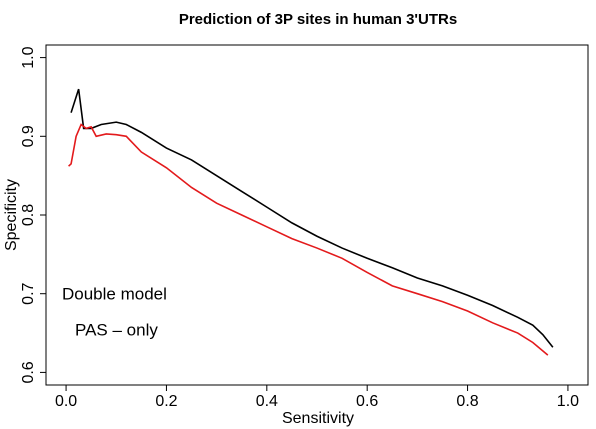  Describe the element at coordinates (267, 401) in the screenshot. I see `x-tick-label: 0.4` at that location.